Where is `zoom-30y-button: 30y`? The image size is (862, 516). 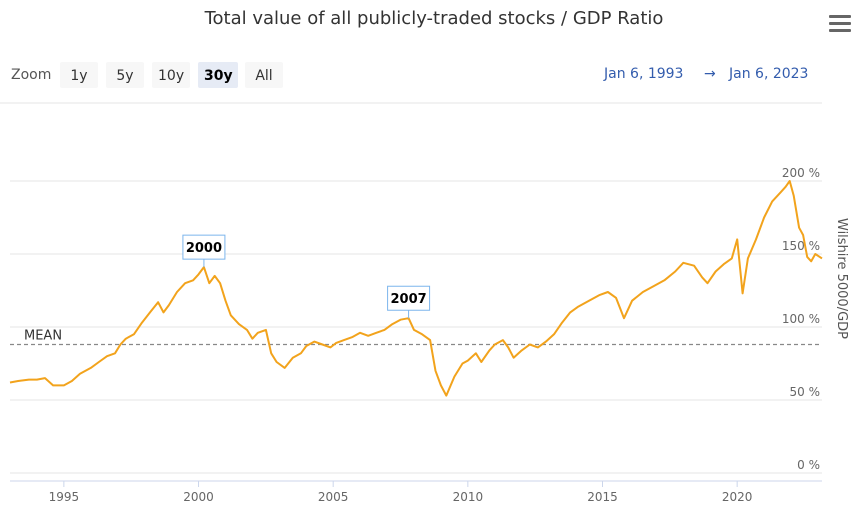 zoom-30y-button: 30y is located at coordinates (218, 75).